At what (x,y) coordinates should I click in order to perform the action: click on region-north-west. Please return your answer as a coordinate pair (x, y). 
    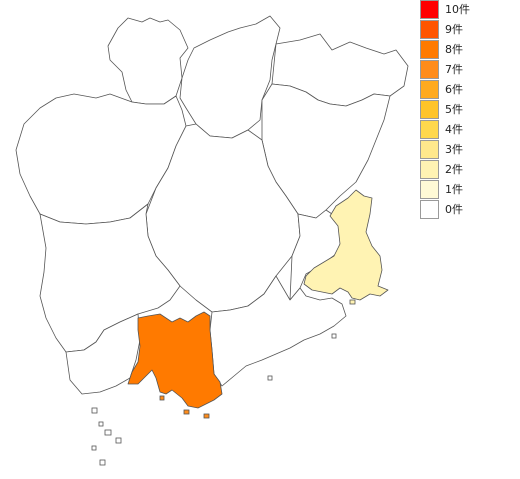
    Looking at the image, I should click on (148, 61).